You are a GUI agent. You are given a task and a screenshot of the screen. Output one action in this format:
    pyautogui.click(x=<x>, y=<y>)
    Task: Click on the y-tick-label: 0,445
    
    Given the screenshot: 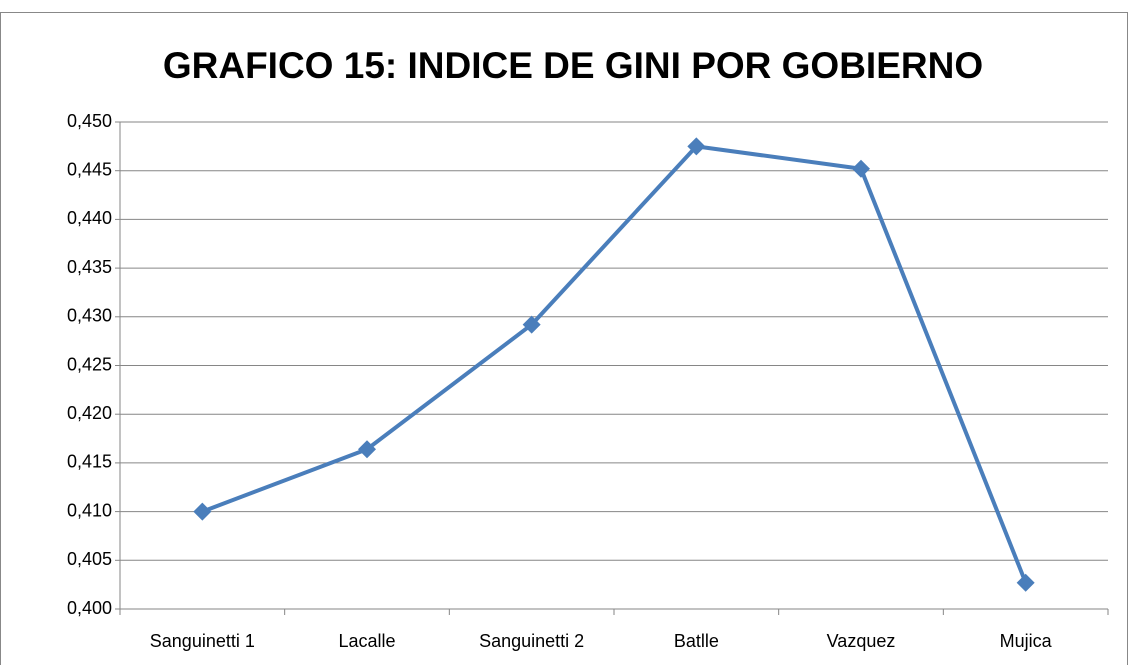 What is the action you would take?
    pyautogui.click(x=89, y=169)
    